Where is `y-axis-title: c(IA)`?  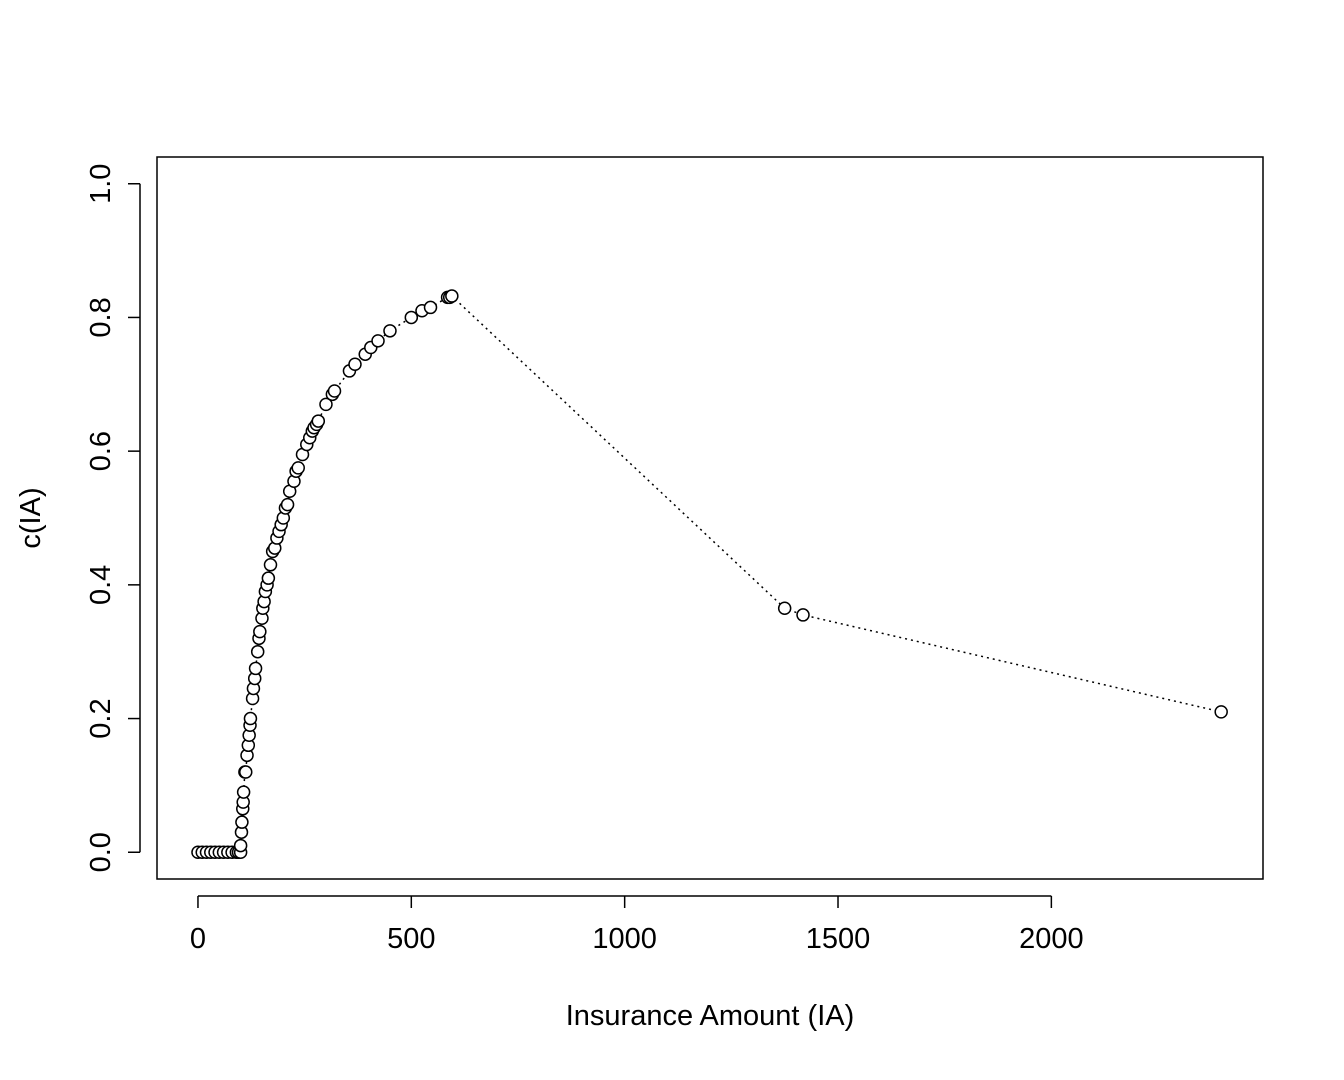
y-axis-title: c(IA) is located at coordinates (31, 517).